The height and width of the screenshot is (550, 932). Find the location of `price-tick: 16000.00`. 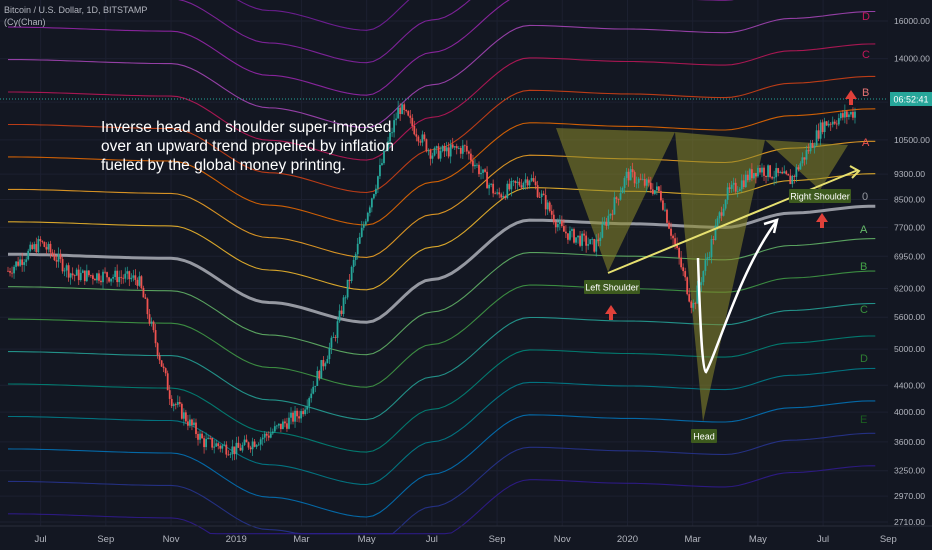

price-tick: 16000.00 is located at coordinates (912, 21).